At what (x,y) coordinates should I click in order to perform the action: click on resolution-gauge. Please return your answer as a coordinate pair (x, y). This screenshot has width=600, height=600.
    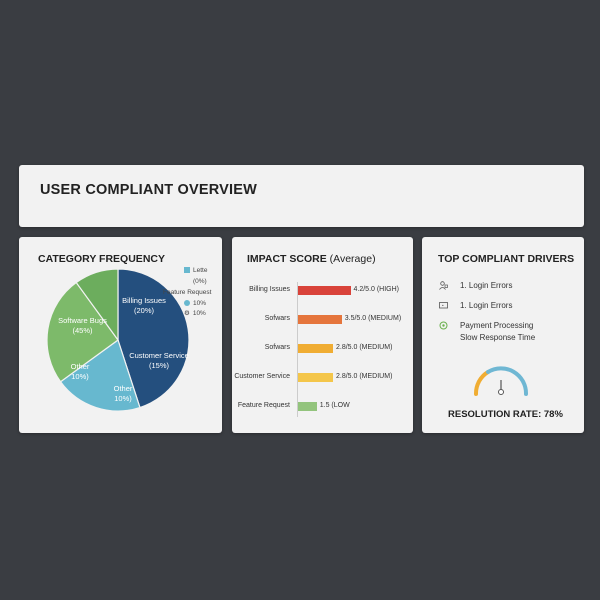
    Looking at the image, I should click on (501, 381).